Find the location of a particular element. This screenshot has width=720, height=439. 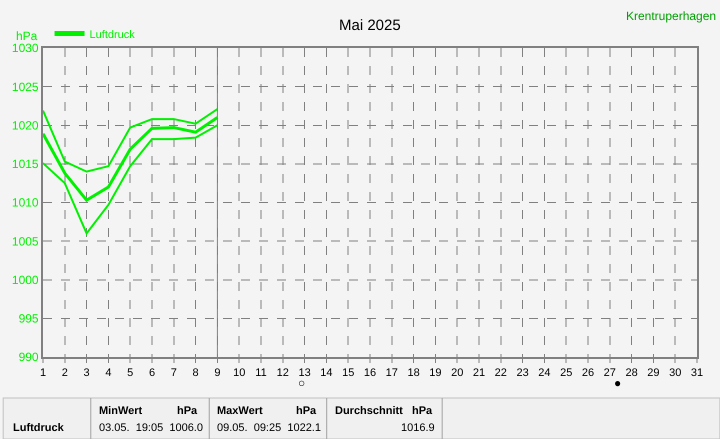

chart-title: Mai 2025 is located at coordinates (370, 25).